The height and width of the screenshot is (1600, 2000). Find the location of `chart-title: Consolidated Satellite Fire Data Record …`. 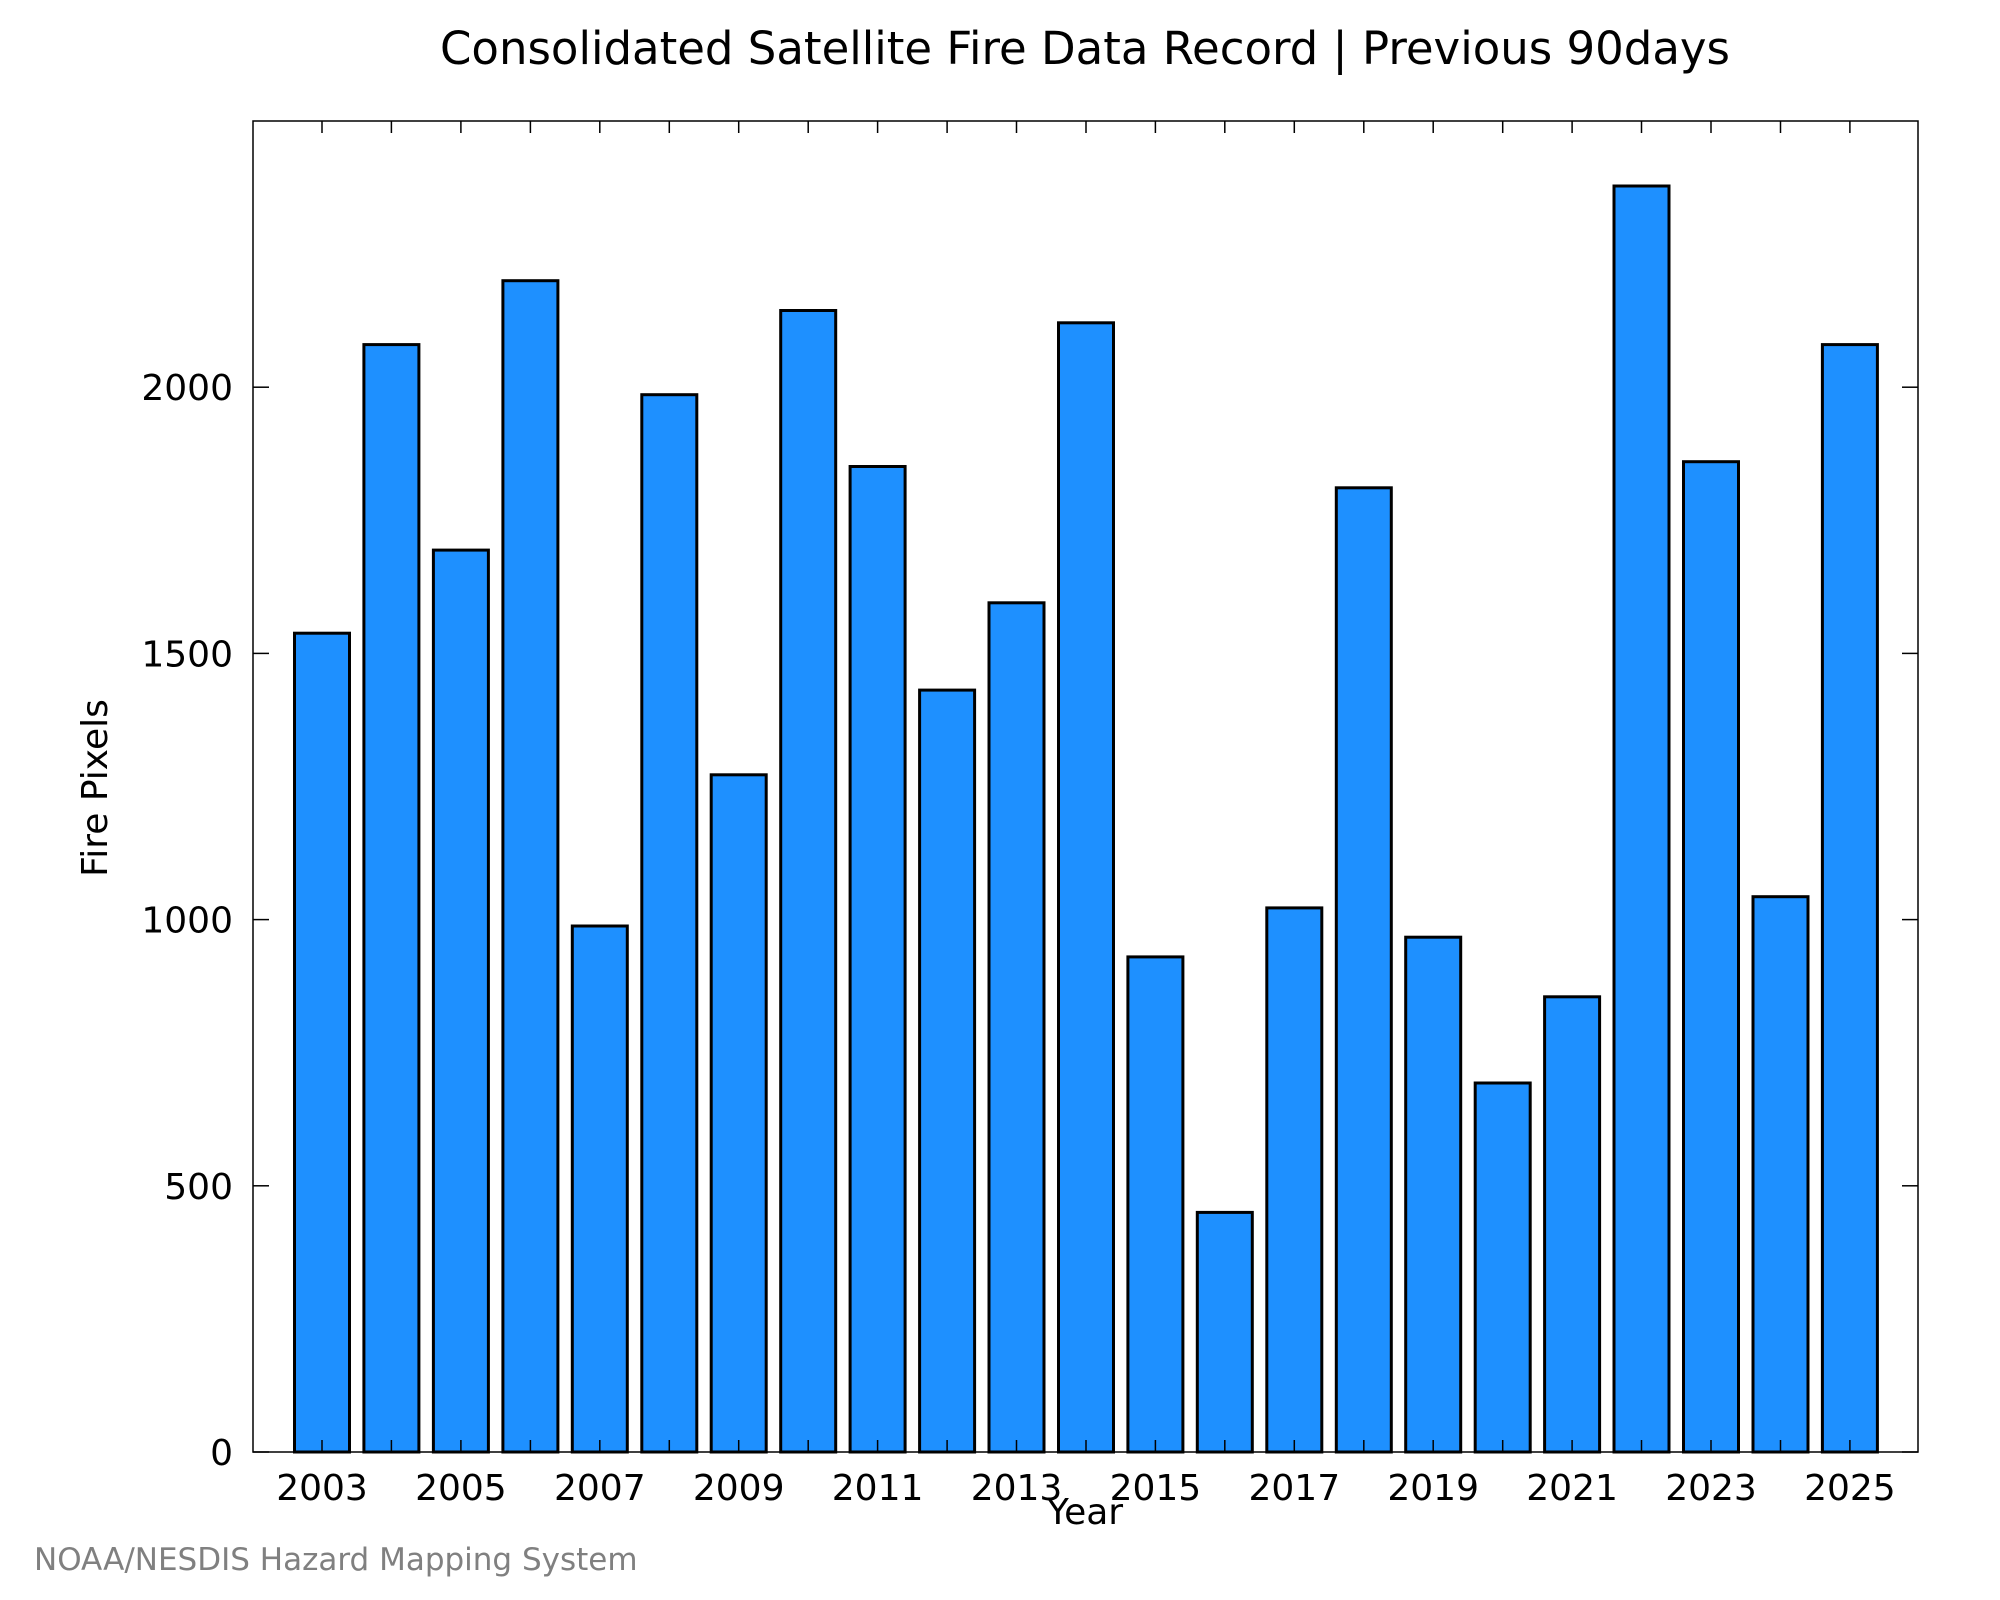

chart-title: Consolidated Satellite Fire Data Record … is located at coordinates (1085, 48).